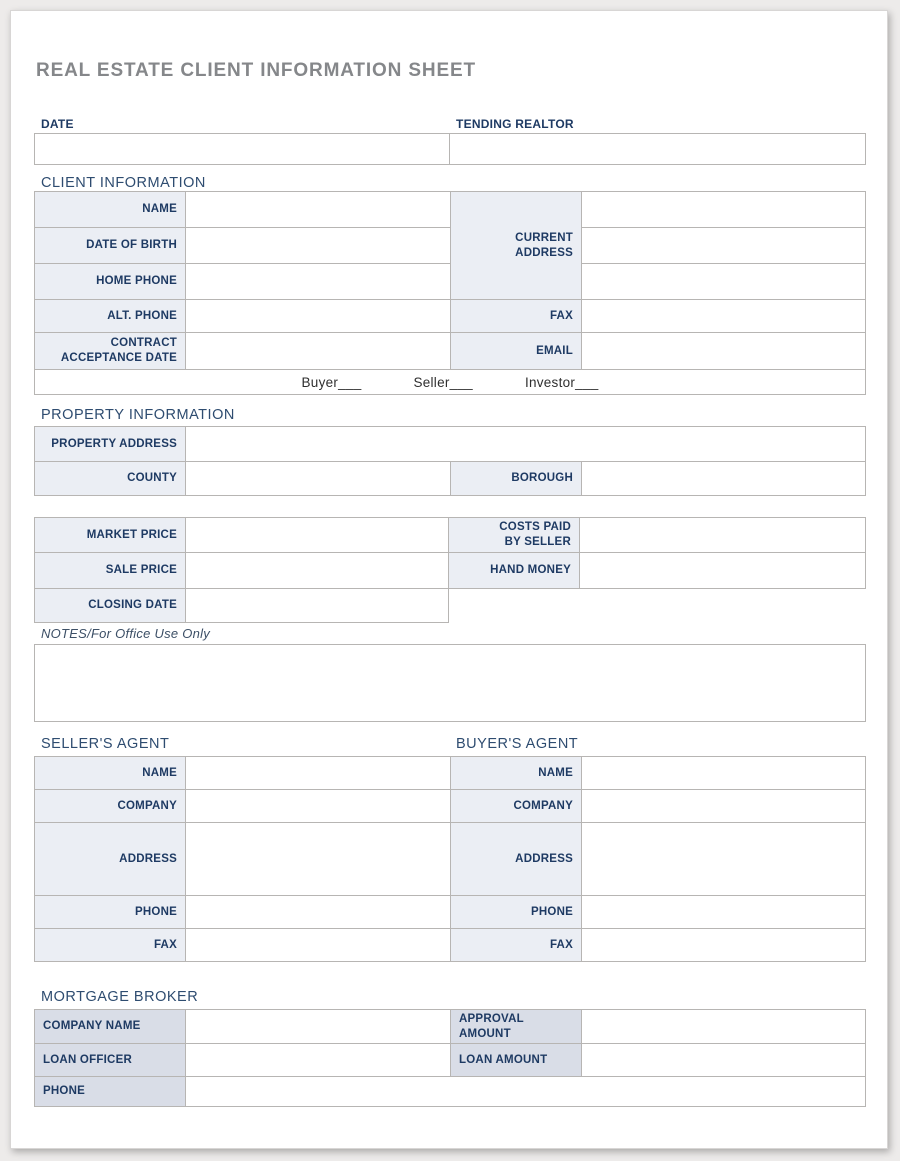  I want to click on seller-agent-company-label: COMPANY, so click(110, 806).